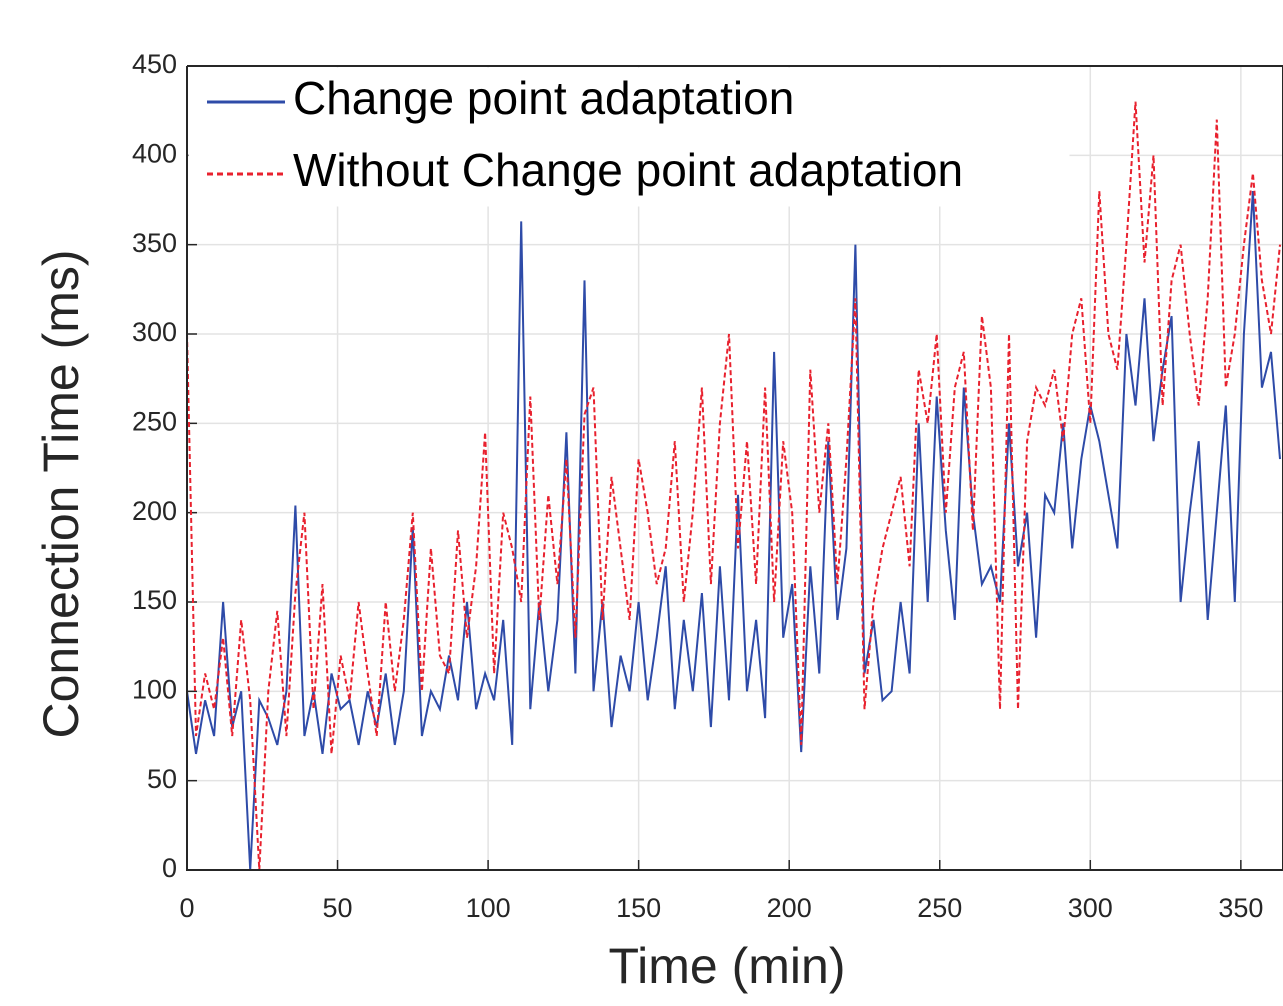 The image size is (1283, 1006). What do you see at coordinates (939, 908) in the screenshot?
I see `x-tick-label: 250` at bounding box center [939, 908].